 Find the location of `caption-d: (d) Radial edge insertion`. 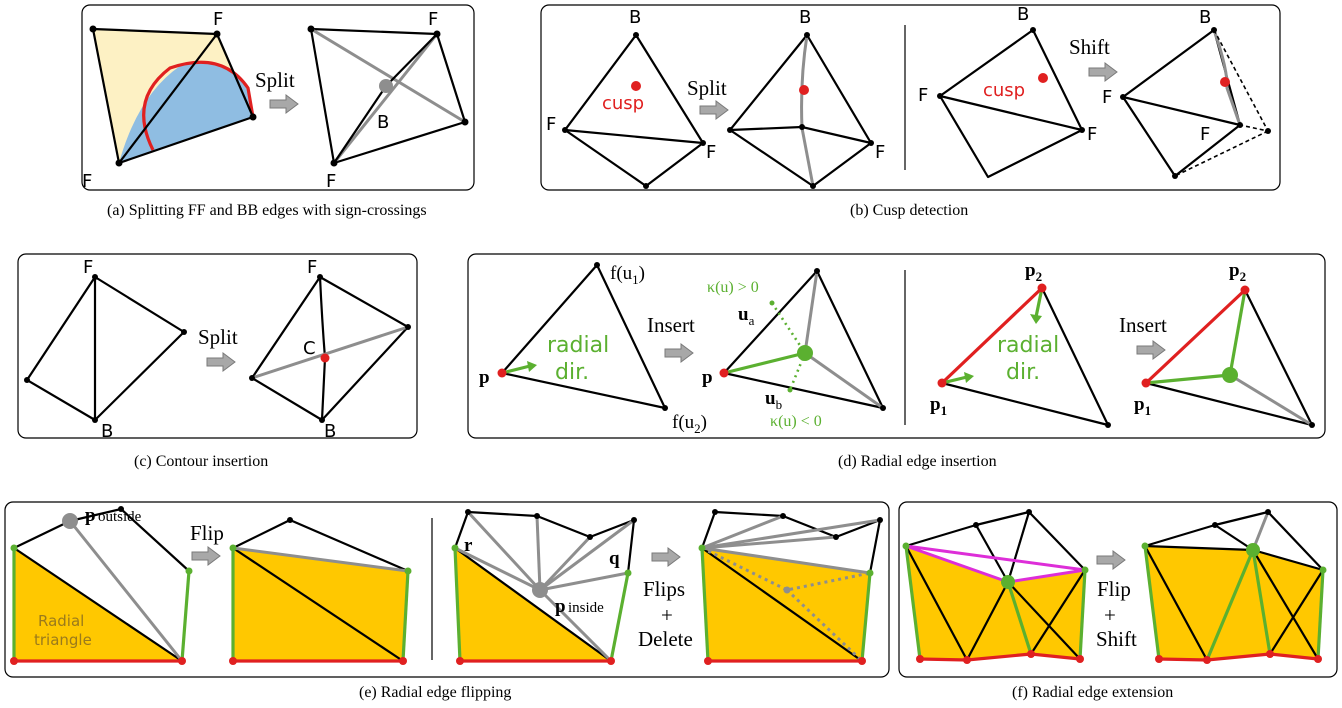

caption-d: (d) Radial edge insertion is located at coordinates (917, 461).